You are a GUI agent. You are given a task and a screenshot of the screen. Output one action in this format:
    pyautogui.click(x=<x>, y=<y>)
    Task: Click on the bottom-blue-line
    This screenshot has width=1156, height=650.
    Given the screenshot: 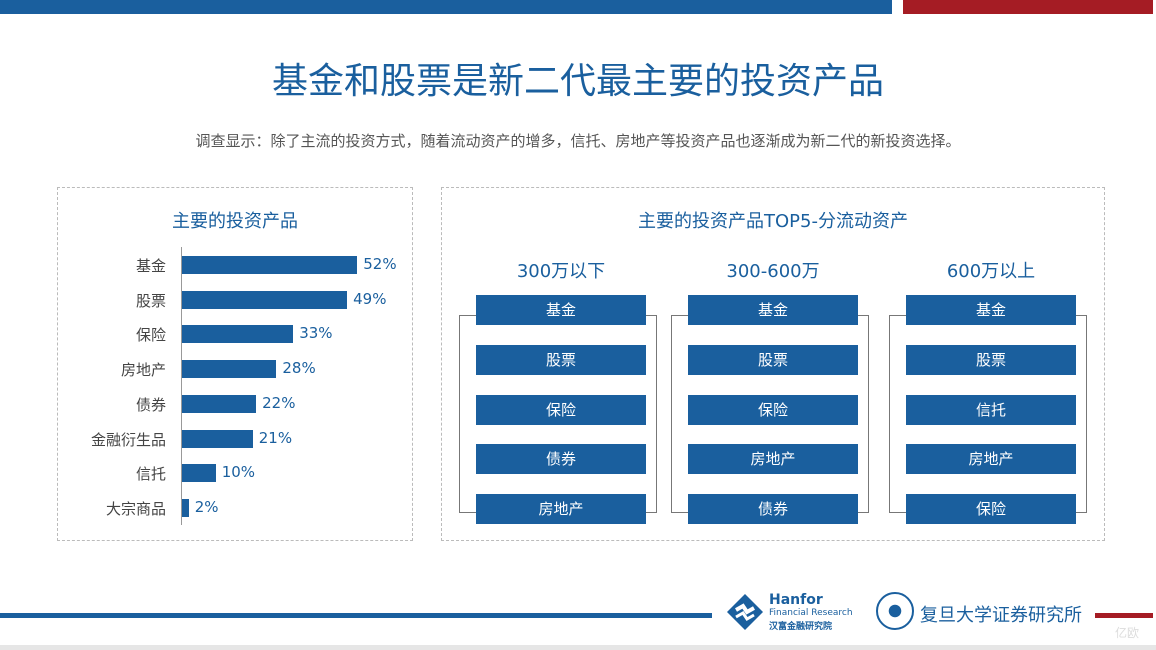 What is the action you would take?
    pyautogui.click(x=356, y=615)
    